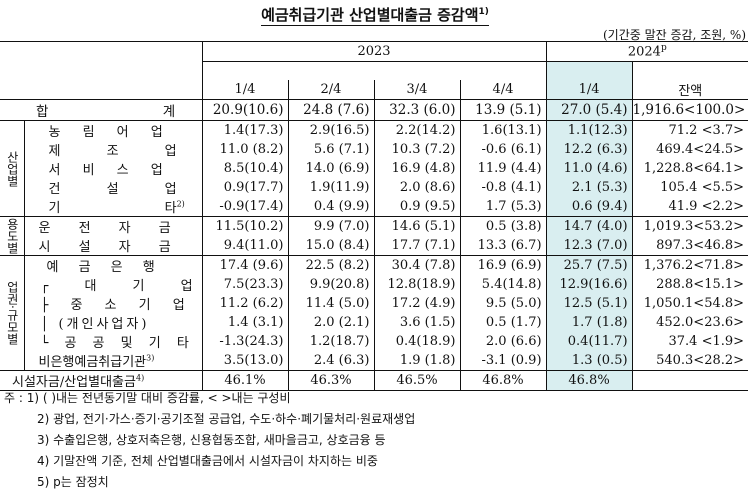 The width and height of the screenshot is (750, 501). What do you see at coordinates (589, 168) in the screenshot?
I see `cell: 11.0 (4.6)` at bounding box center [589, 168].